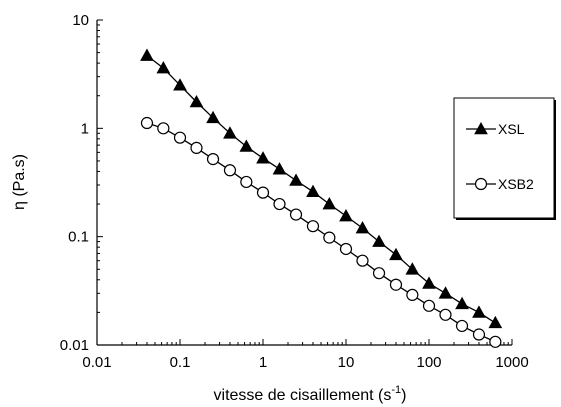 The width and height of the screenshot is (561, 407). I want to click on legend-box, so click(504, 158).